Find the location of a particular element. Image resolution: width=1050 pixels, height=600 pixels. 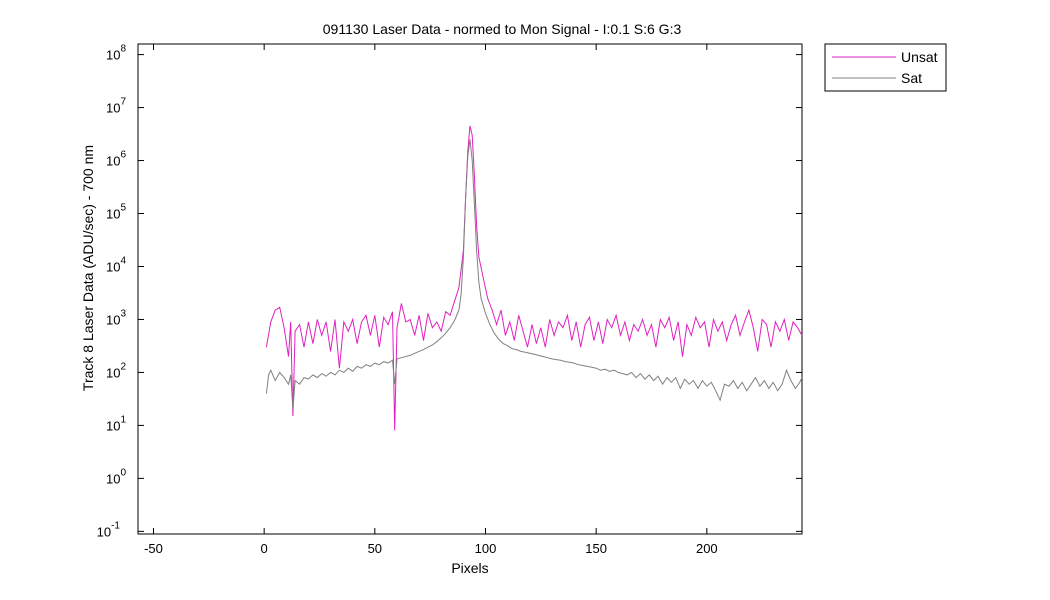

y-tick-label: 10⁵ is located at coordinates (116, 212).